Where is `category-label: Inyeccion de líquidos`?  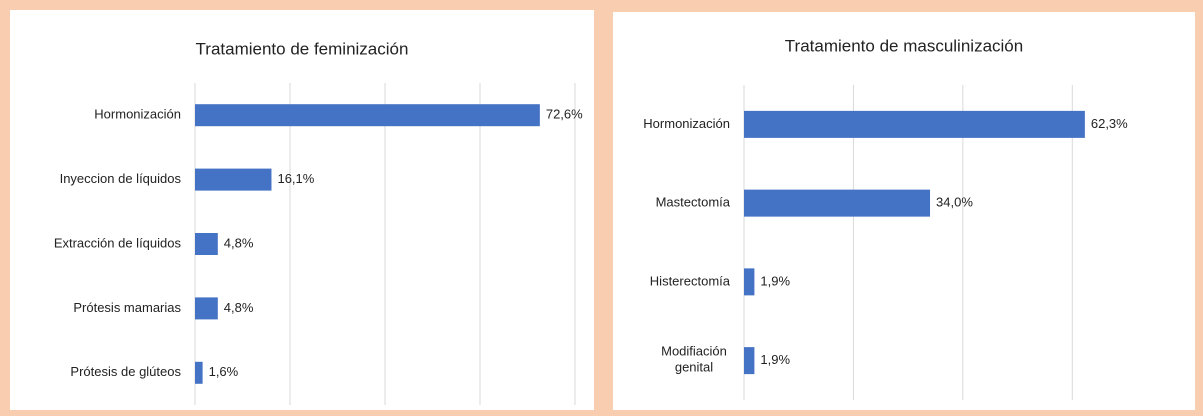
category-label: Inyeccion de líquidos is located at coordinates (121, 178).